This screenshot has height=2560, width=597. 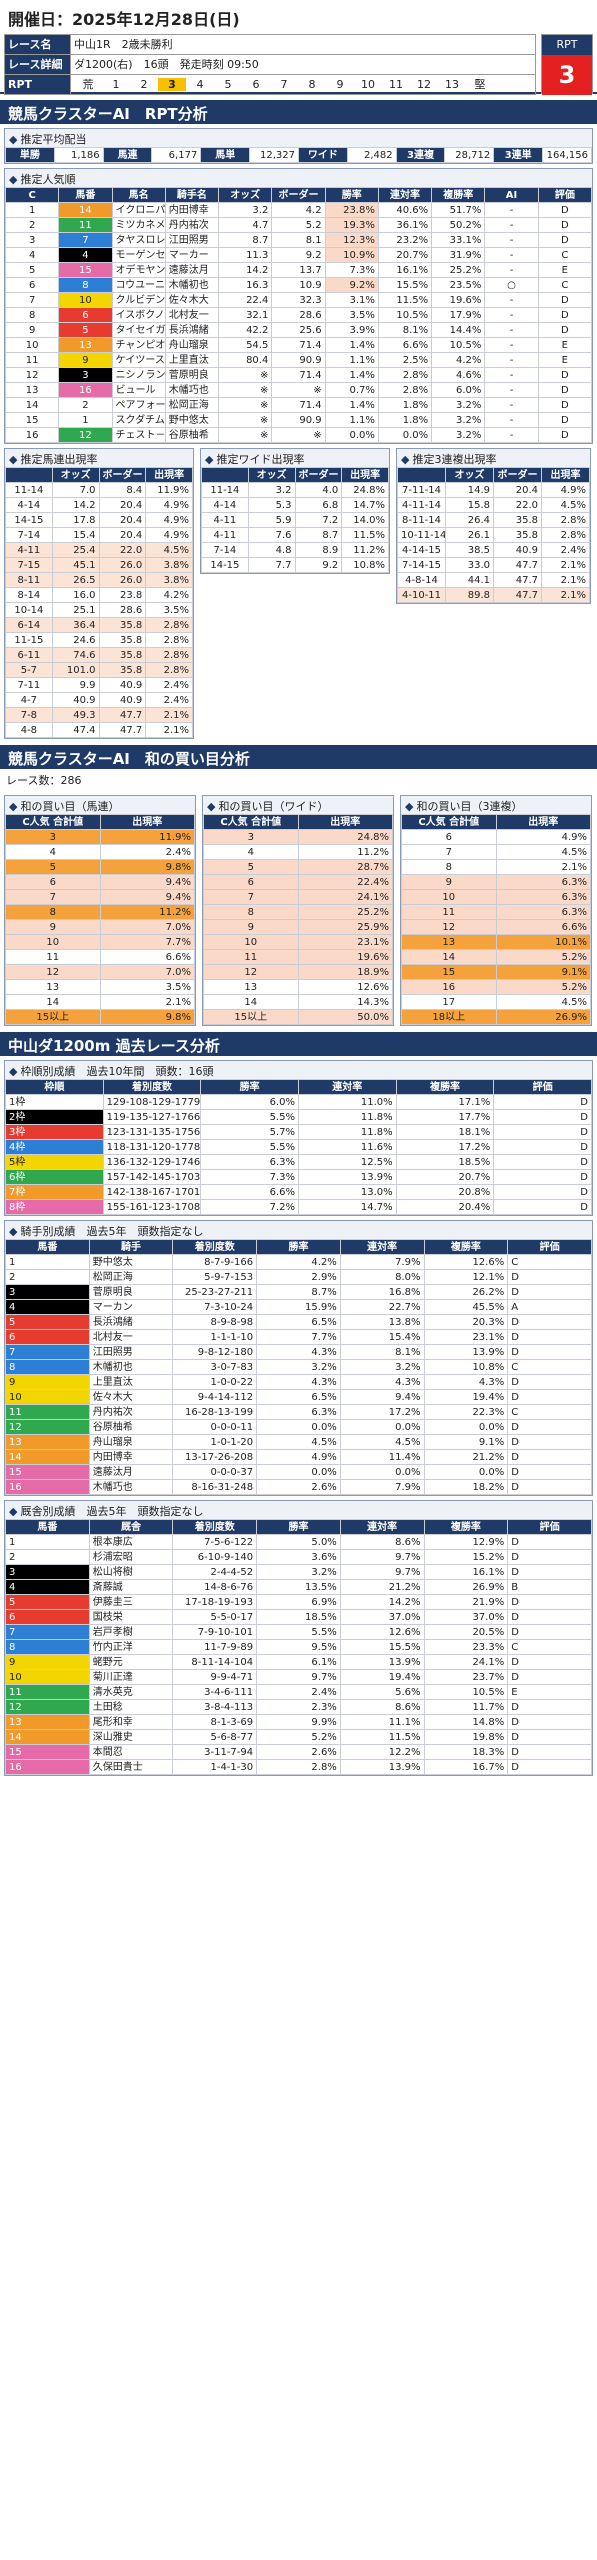 I want to click on table-cell: 20.7%, so click(x=405, y=255).